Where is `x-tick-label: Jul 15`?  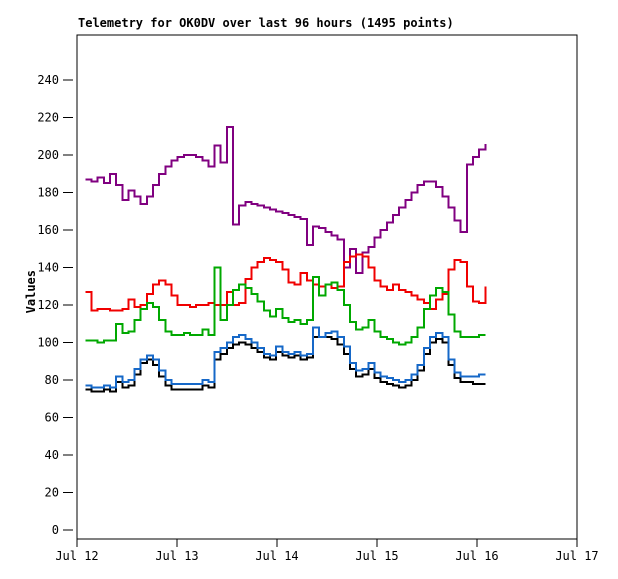 x-tick-label: Jul 15 is located at coordinates (376, 556).